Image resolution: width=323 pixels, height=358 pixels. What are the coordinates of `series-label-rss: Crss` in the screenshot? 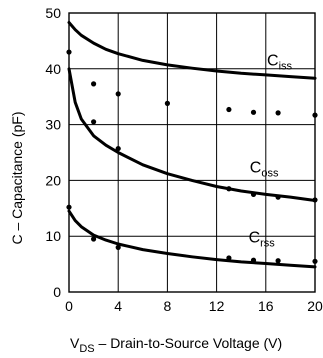 It's located at (262, 239).